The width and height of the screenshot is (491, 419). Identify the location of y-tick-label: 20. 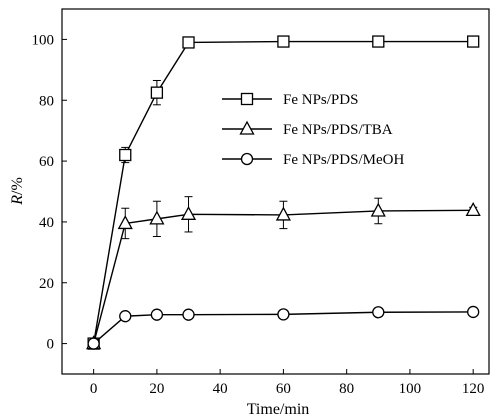
(46, 284).